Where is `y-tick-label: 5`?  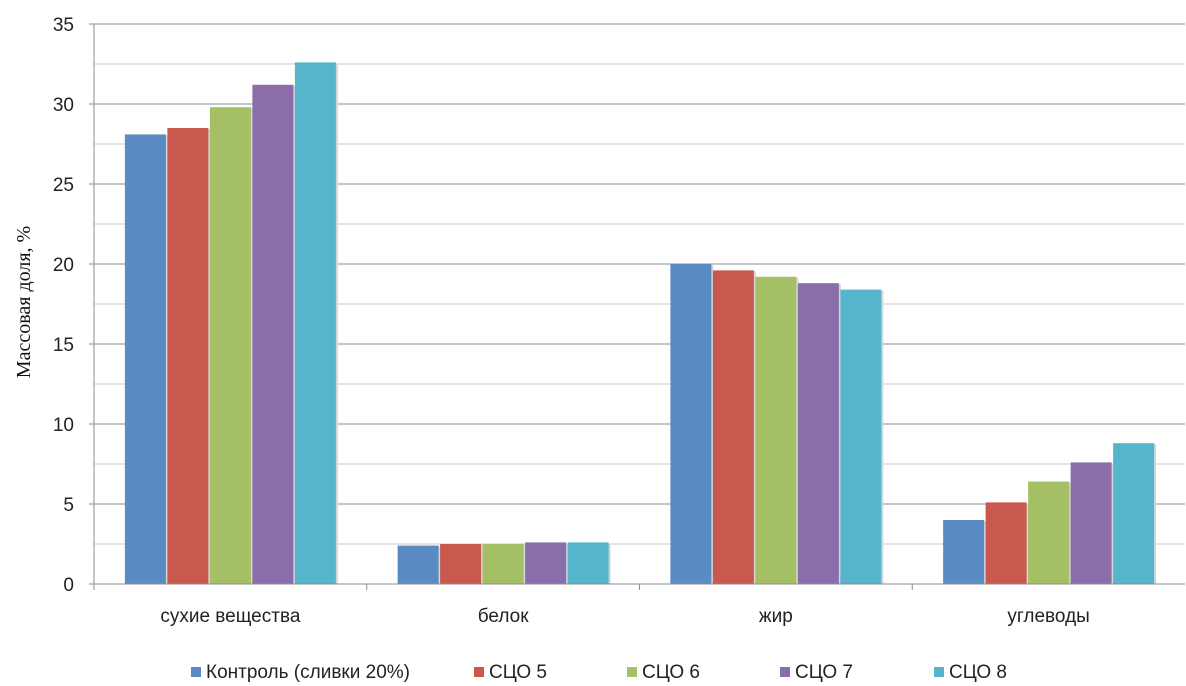 y-tick-label: 5 is located at coordinates (68, 505).